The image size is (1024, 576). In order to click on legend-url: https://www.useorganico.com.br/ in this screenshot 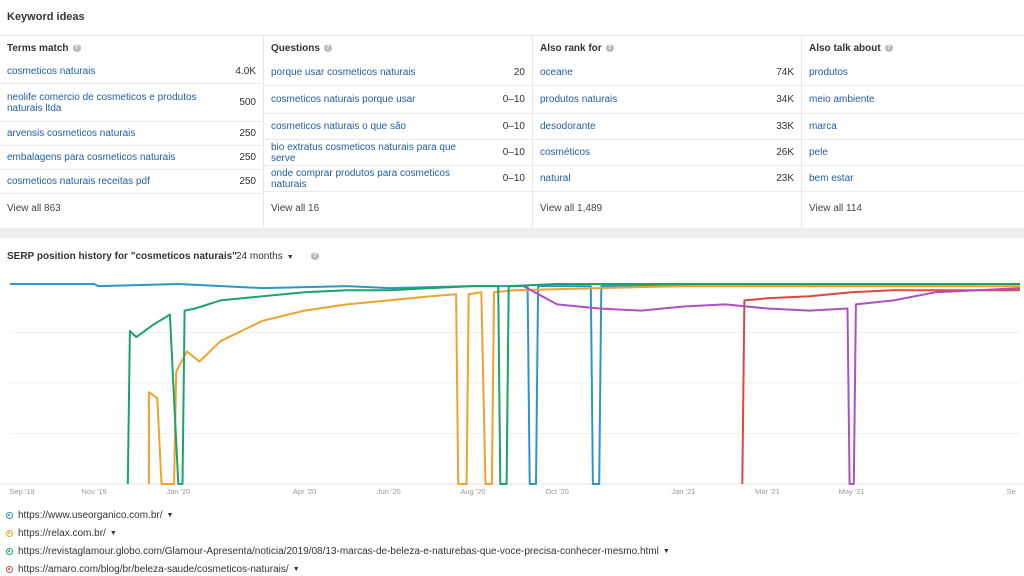, I will do `click(90, 515)`.